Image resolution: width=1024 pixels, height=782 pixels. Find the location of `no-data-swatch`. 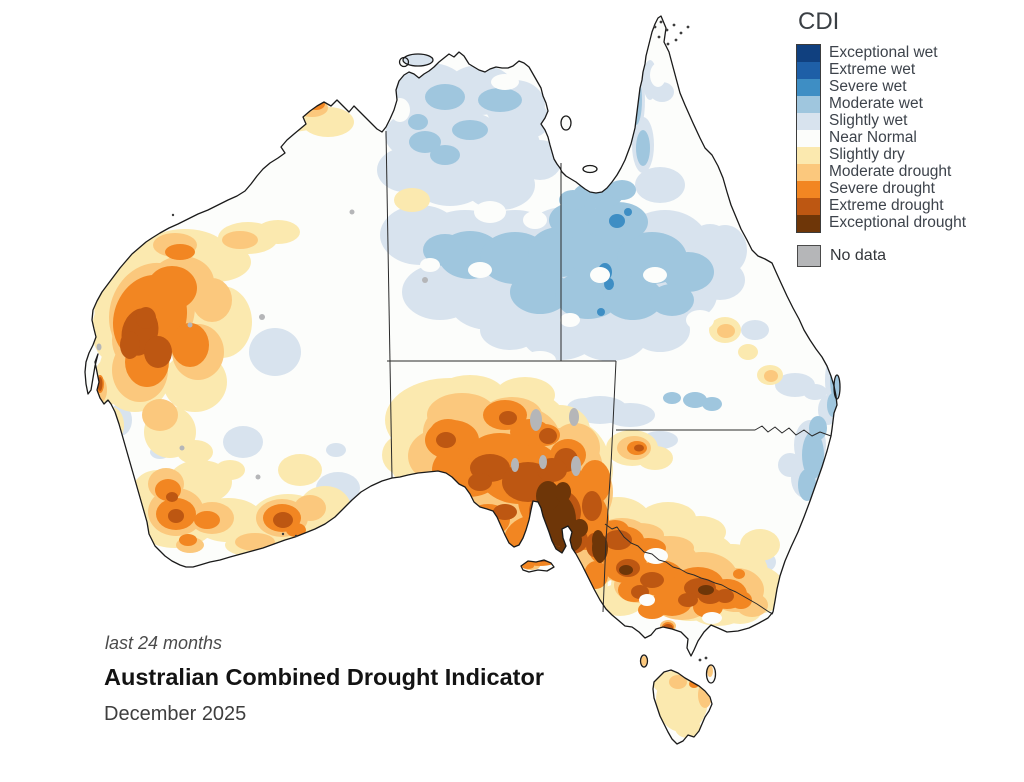

no-data-swatch is located at coordinates (809, 256).